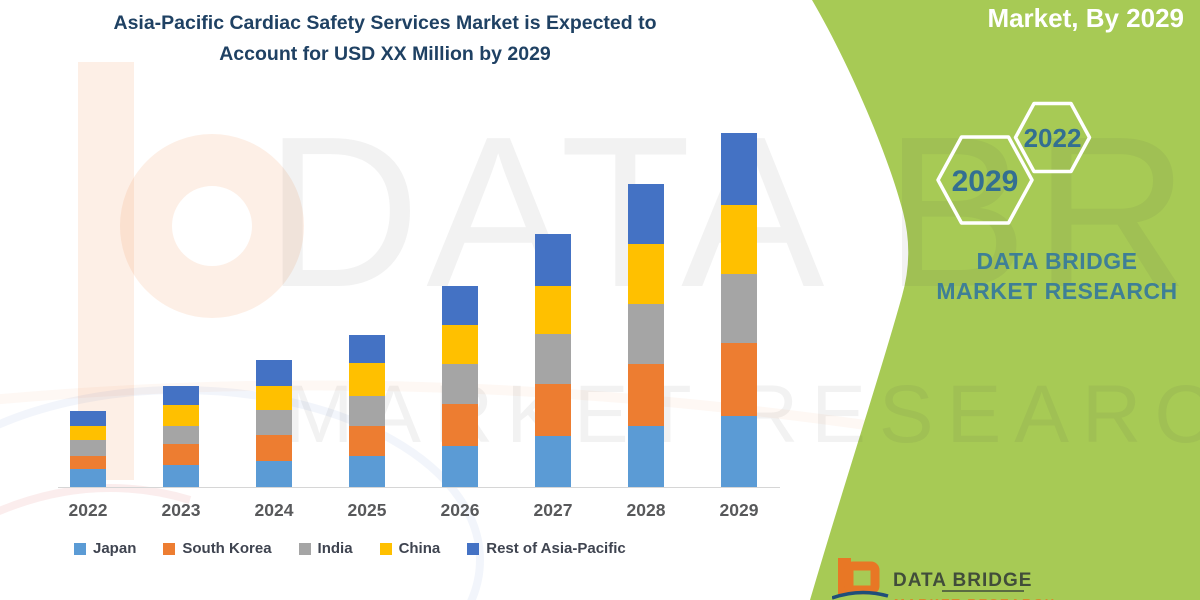  Describe the element at coordinates (556, 548) in the screenshot. I see `legend-label: Rest of Asia-Pacific` at that location.